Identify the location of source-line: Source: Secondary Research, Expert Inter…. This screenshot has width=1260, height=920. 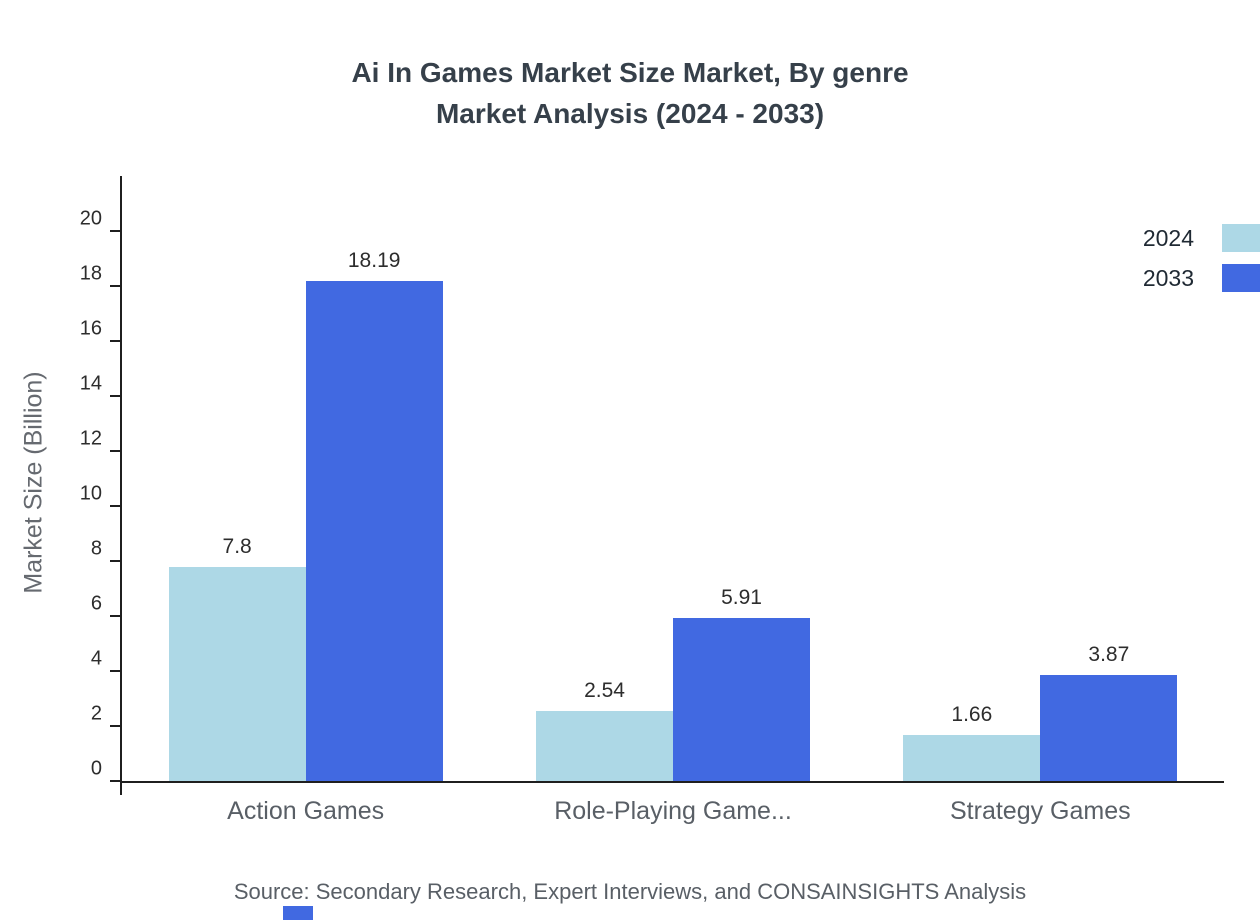
(630, 891).